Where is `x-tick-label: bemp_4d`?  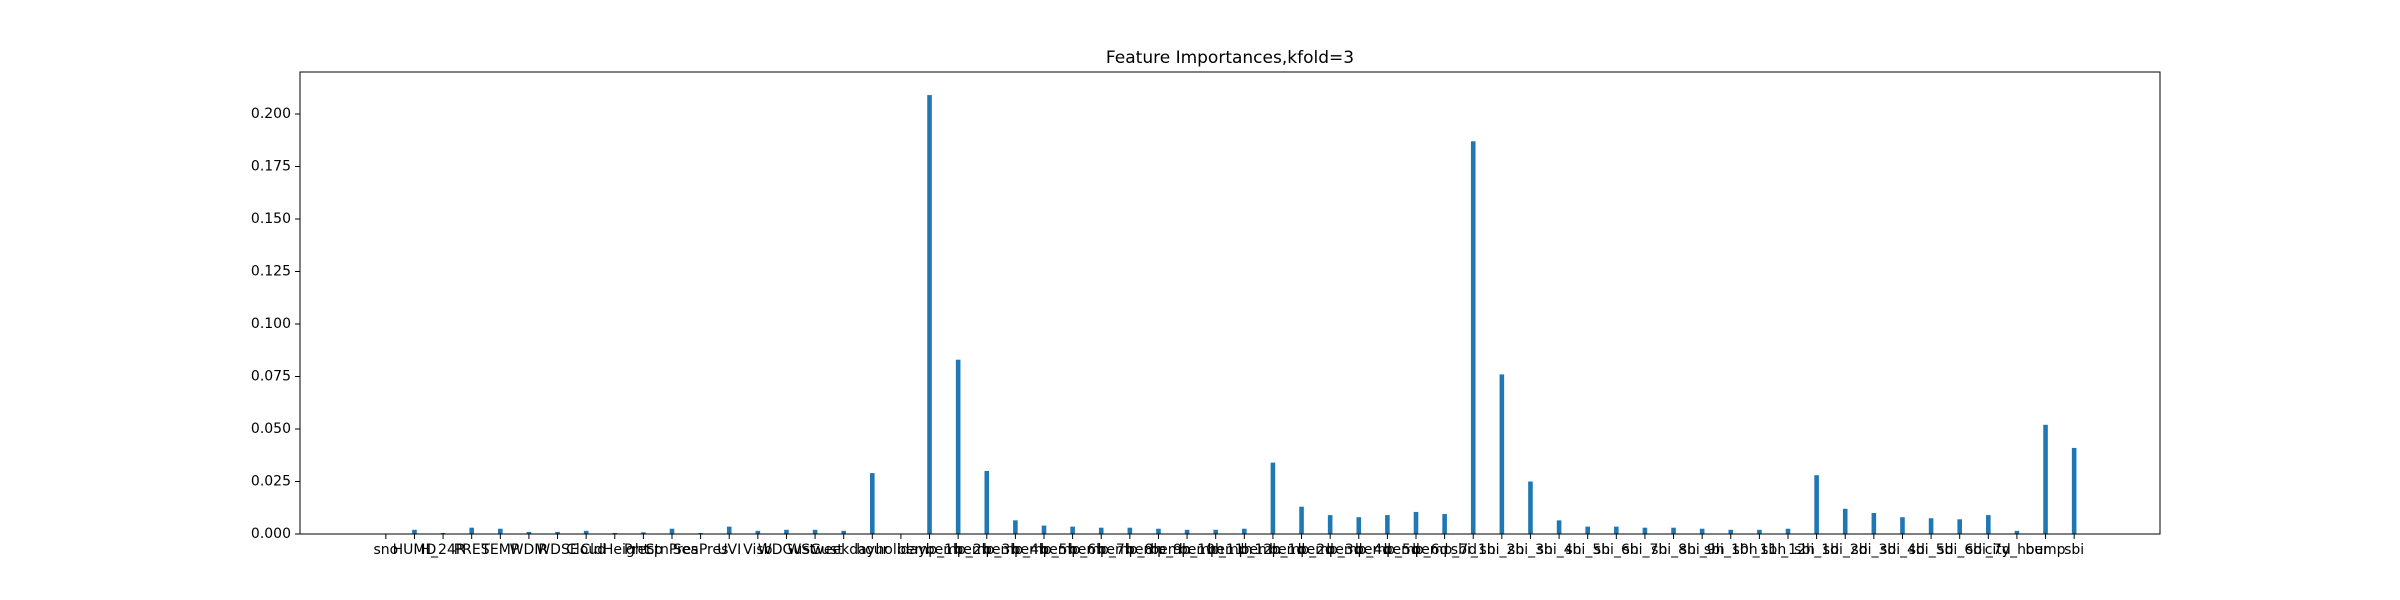
x-tick-label: bemp_4d is located at coordinates (1358, 550).